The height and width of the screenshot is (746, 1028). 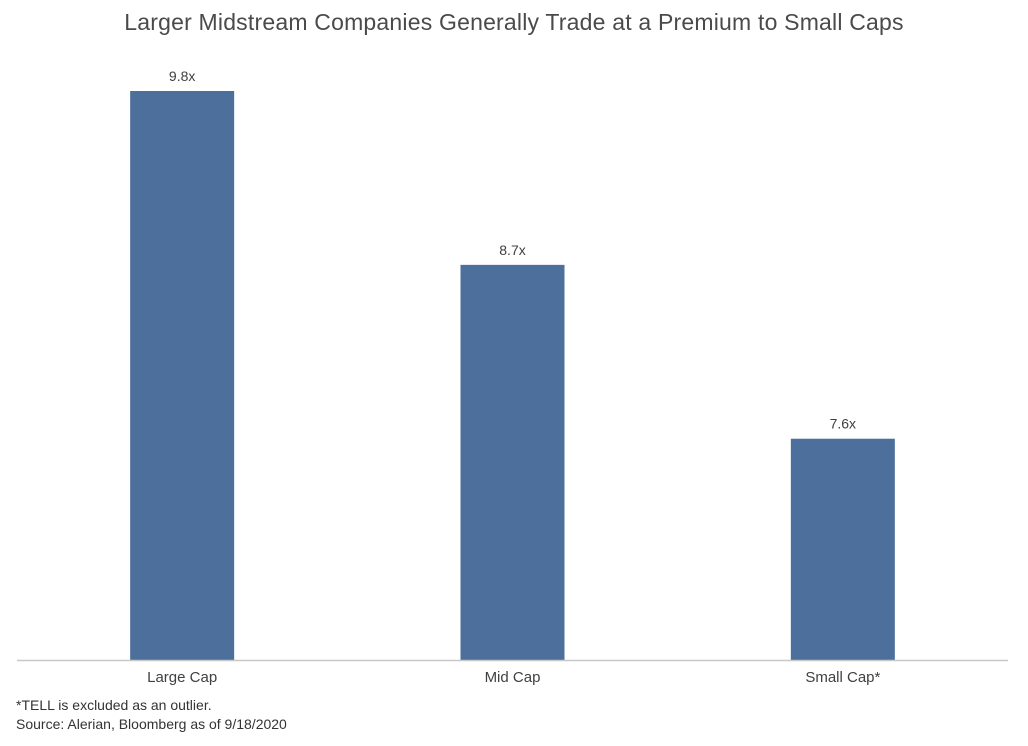 I want to click on bar-small-cap, so click(x=842, y=549).